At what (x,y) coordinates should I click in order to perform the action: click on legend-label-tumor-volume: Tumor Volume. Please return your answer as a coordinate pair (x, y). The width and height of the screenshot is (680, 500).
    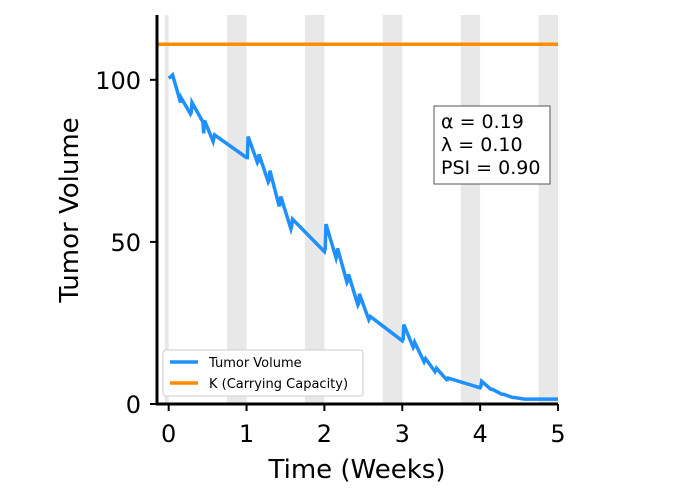
    Looking at the image, I should click on (255, 363).